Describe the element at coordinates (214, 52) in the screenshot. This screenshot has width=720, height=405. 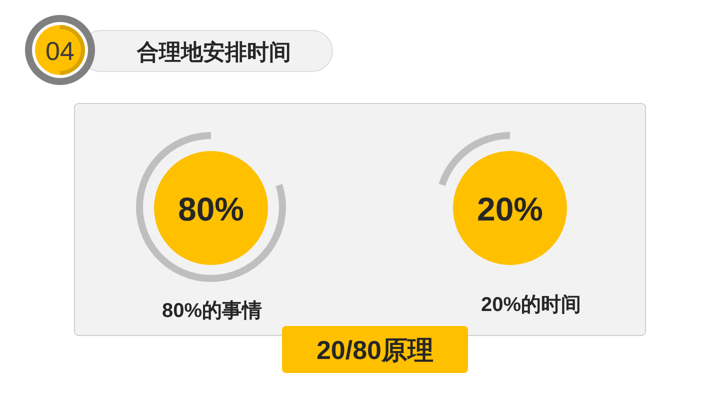
I see `title: 合理地安排时间` at that location.